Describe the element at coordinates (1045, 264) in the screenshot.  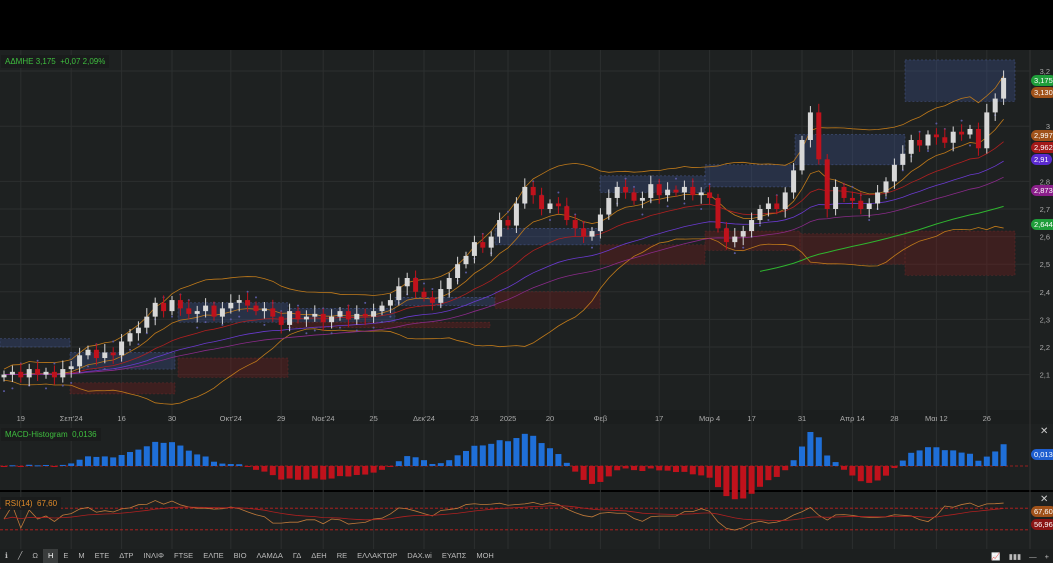
I see `y-tick-label: 2,5` at that location.